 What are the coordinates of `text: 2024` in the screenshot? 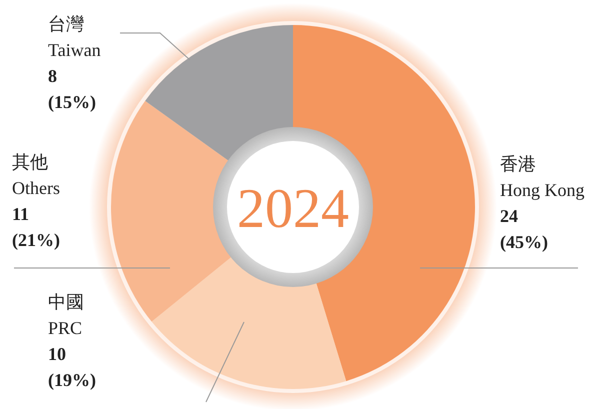 It's located at (293, 209).